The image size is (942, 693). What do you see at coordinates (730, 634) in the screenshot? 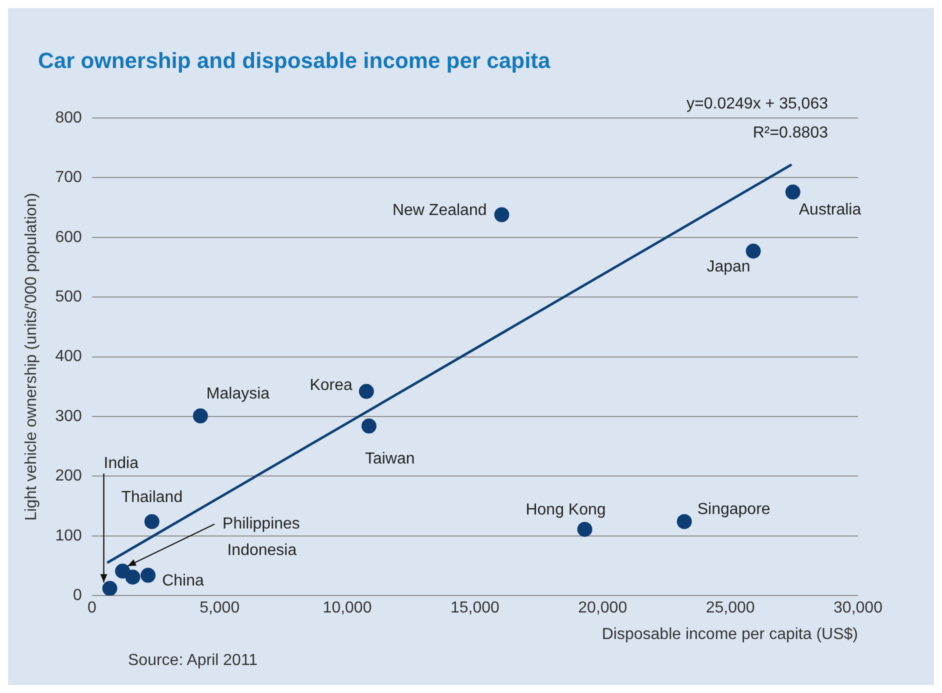
I see `x-axis-title: Disposable income per capita (US$)` at bounding box center [730, 634].